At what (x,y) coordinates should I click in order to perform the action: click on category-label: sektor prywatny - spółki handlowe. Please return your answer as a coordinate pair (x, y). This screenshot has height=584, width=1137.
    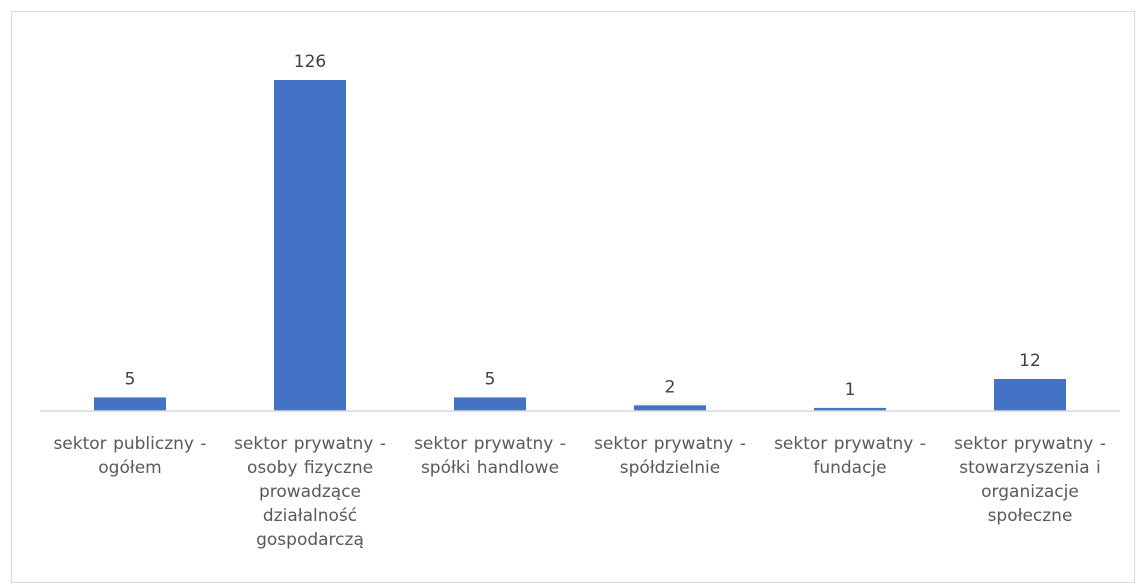
    Looking at the image, I should click on (490, 456).